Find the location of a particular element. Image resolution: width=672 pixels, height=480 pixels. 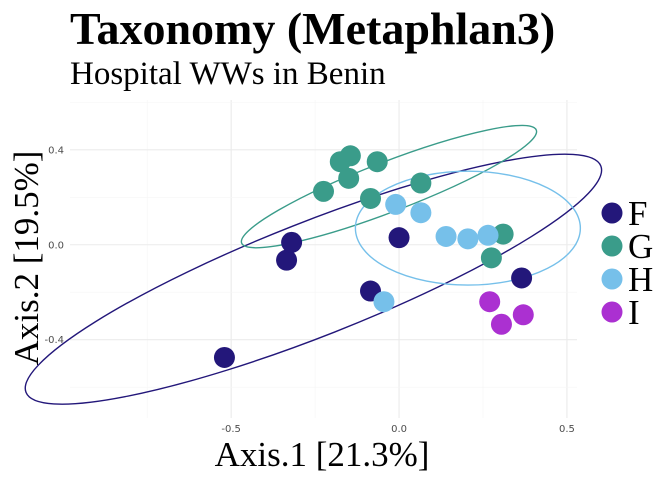

legend-key-i is located at coordinates (612, 312).